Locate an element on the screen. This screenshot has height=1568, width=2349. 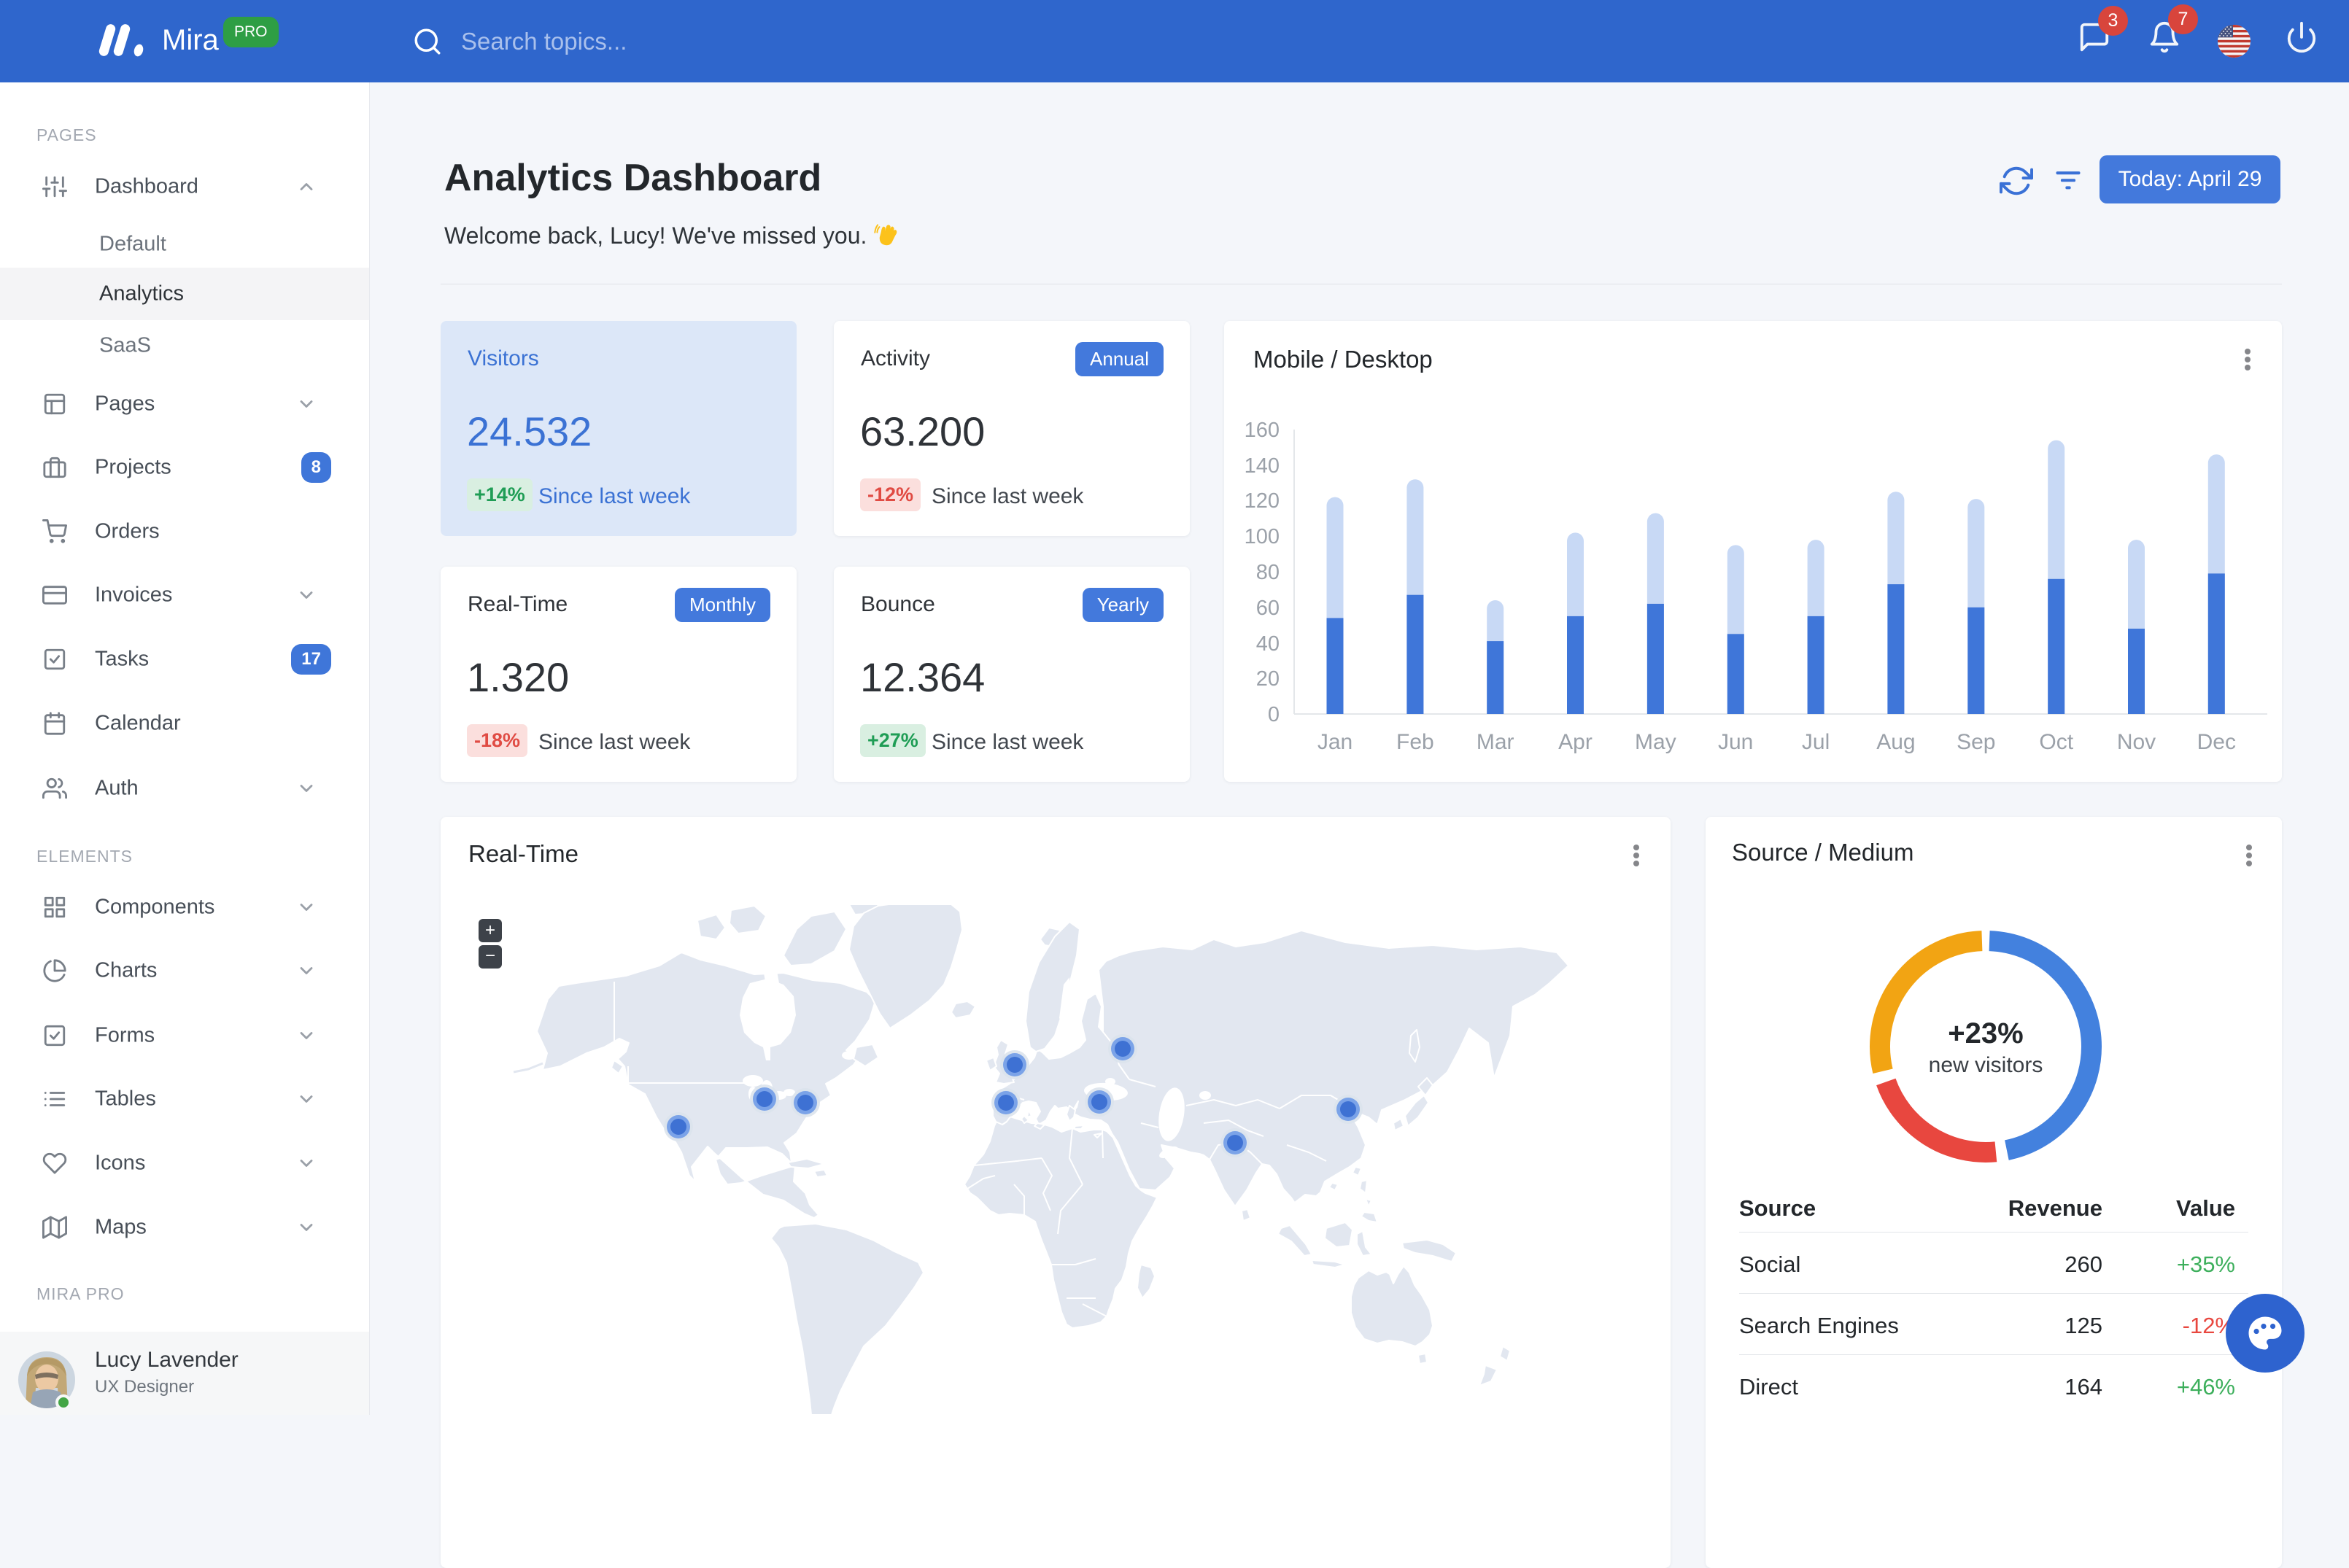
svg-text: new visitors is located at coordinates (1986, 1065).